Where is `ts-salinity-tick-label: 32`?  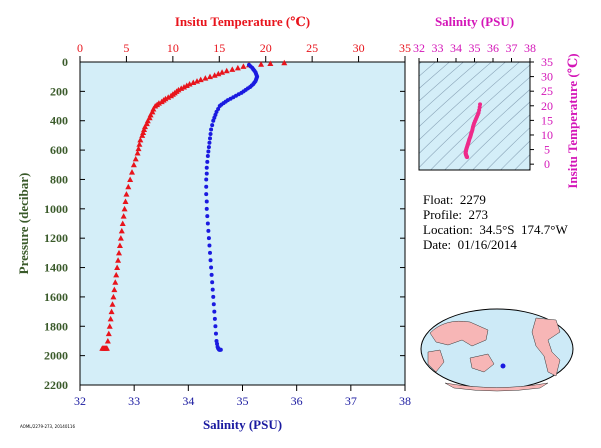
ts-salinity-tick-label: 32 is located at coordinates (419, 48).